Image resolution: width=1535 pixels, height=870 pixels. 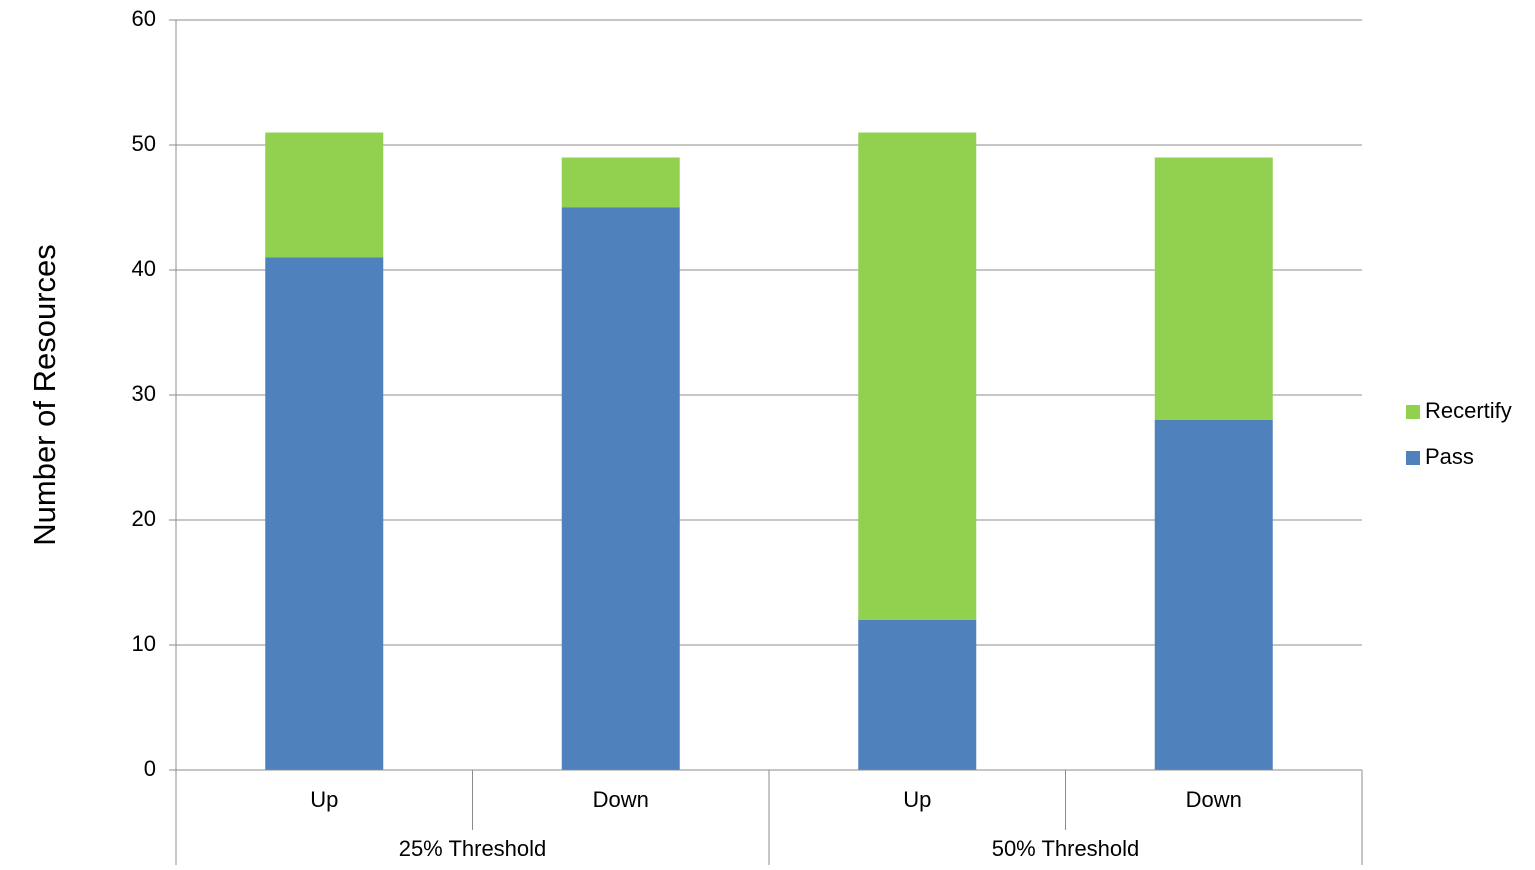 What do you see at coordinates (1468, 410) in the screenshot?
I see `legend-label-recertify: Recertify` at bounding box center [1468, 410].